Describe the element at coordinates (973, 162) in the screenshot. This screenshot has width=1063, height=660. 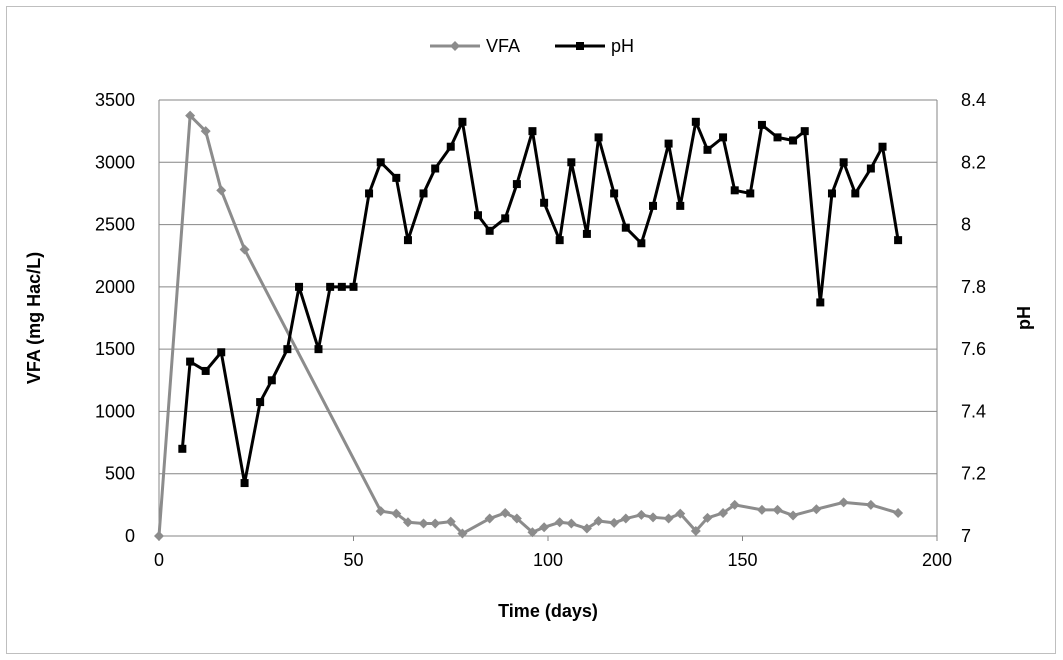
I see `y2-tick-label: 8.2` at that location.